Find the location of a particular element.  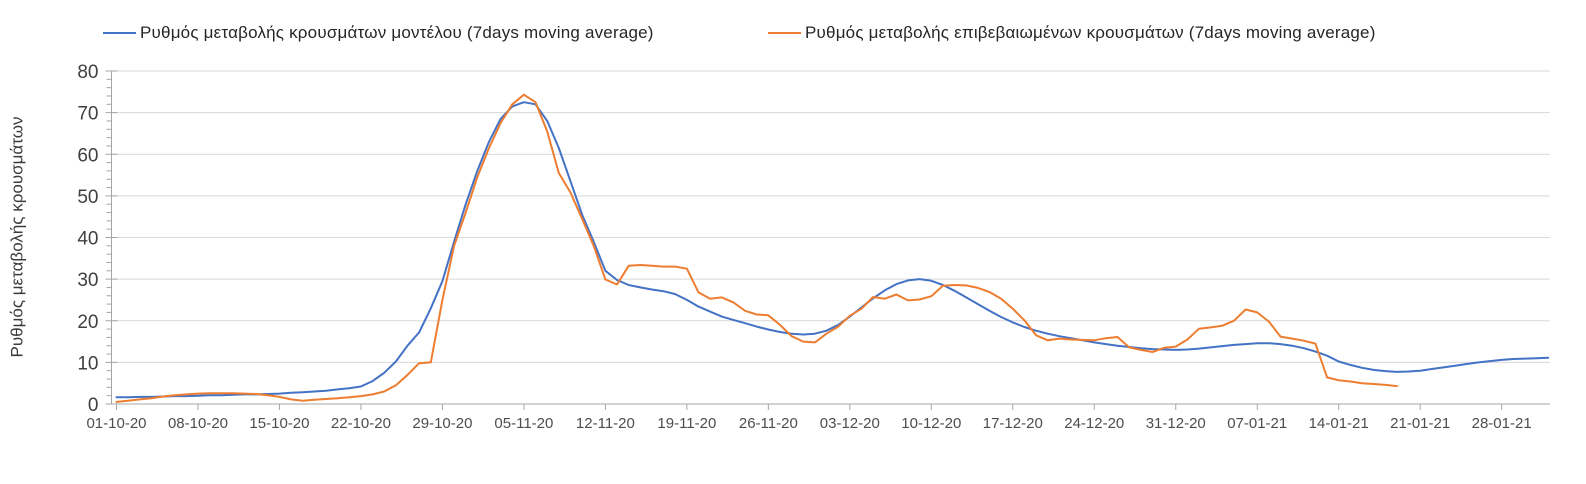

x-tick-label: 03-12-20 is located at coordinates (850, 423).